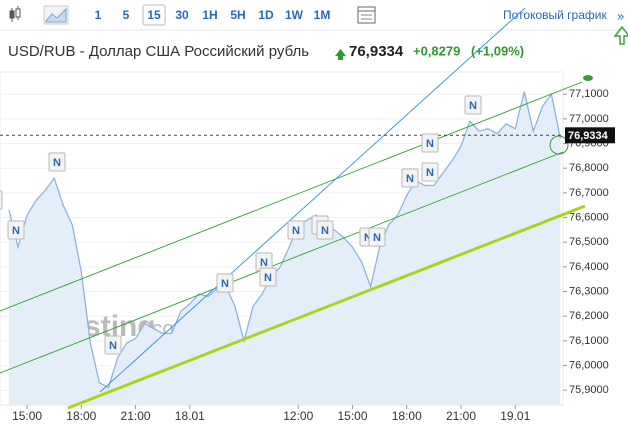  I want to click on layout-icon, so click(366, 15).